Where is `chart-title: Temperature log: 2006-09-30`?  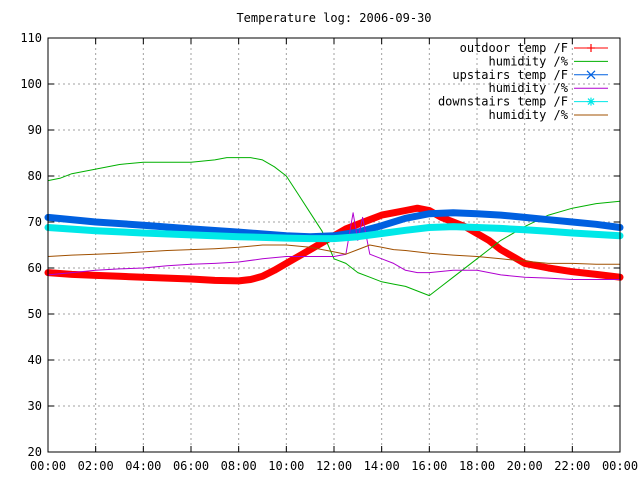
chart-title: Temperature log: 2006-09-30 is located at coordinates (333, 18).